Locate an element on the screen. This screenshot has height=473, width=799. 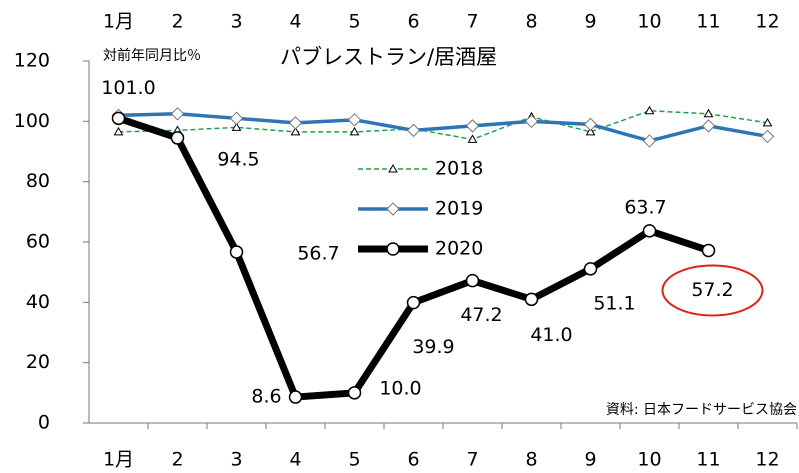
x-tick-label: 10 is located at coordinates (649, 460).